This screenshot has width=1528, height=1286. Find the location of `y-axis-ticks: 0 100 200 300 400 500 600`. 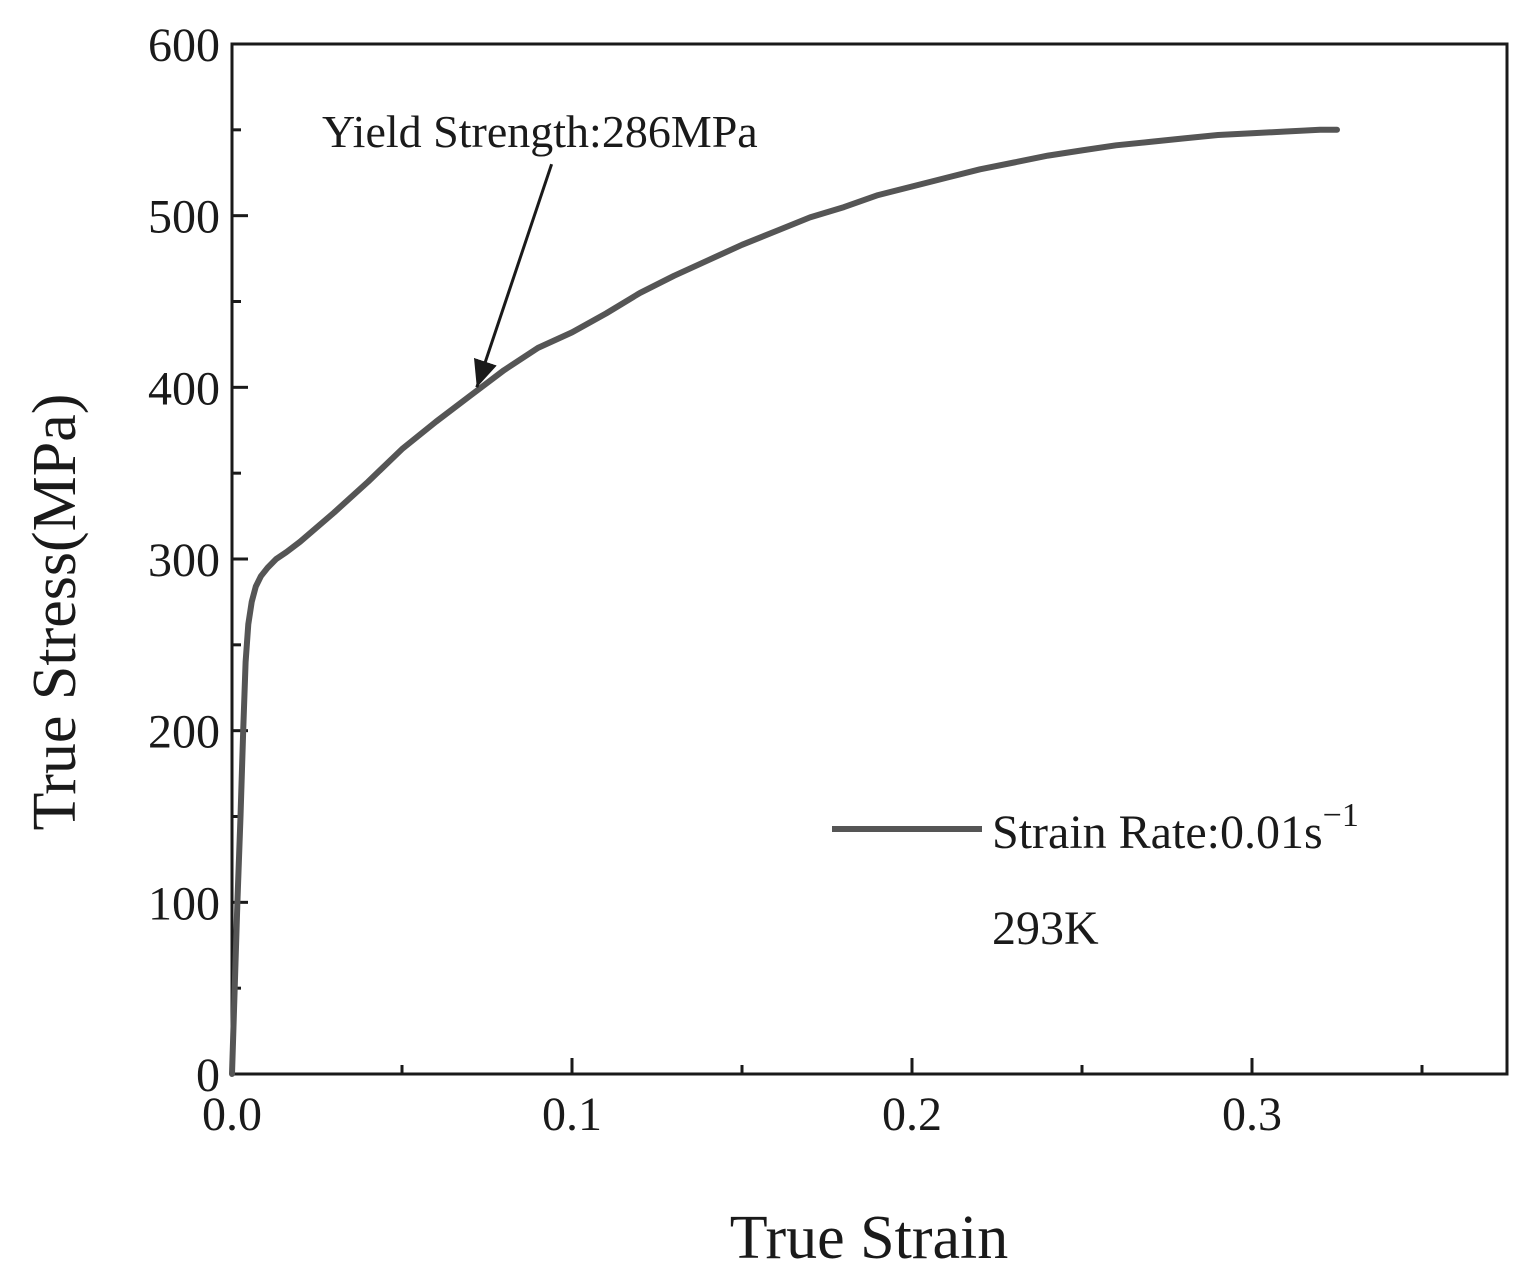

y-axis-ticks: 0 100 200 300 400 500 600 is located at coordinates (198, 560).